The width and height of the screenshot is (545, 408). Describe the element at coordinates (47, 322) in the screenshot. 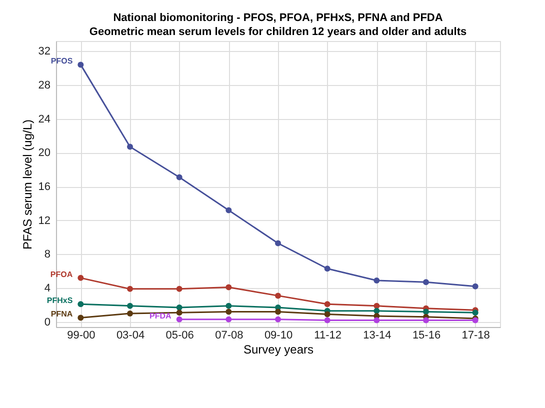

I see `y-tick-label: 0` at that location.